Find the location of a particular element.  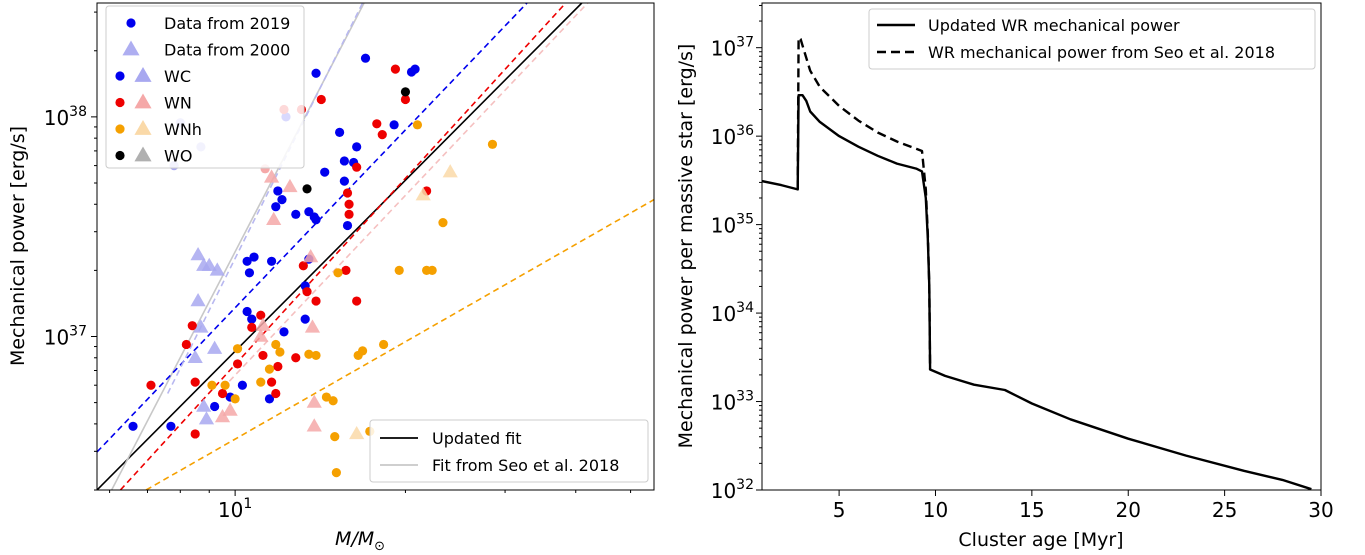

y-tick-label-1: 1038 is located at coordinates (65, 117).